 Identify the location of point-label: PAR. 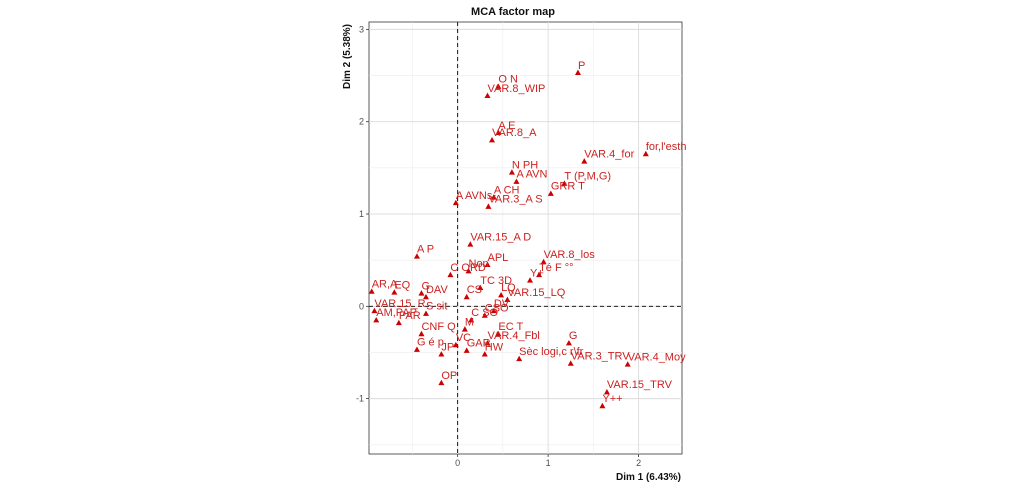
(410, 316).